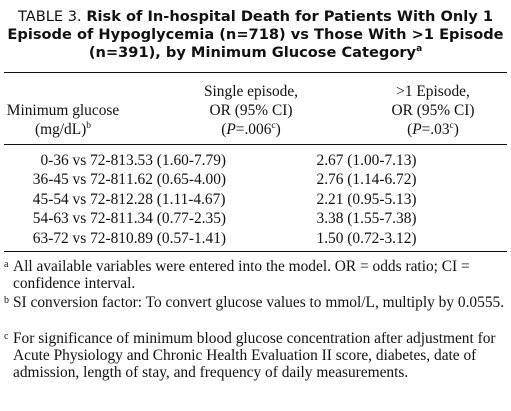 Image resolution: width=511 pixels, height=411 pixels. Describe the element at coordinates (451, 125) in the screenshot. I see `header-col2-mark: c` at that location.